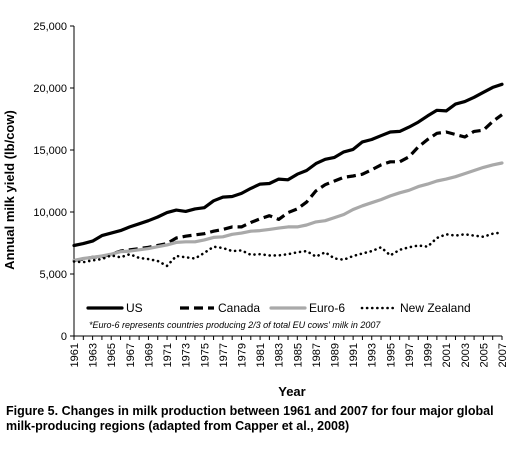  I want to click on y-tick-label: 5,000, so click(53, 275).